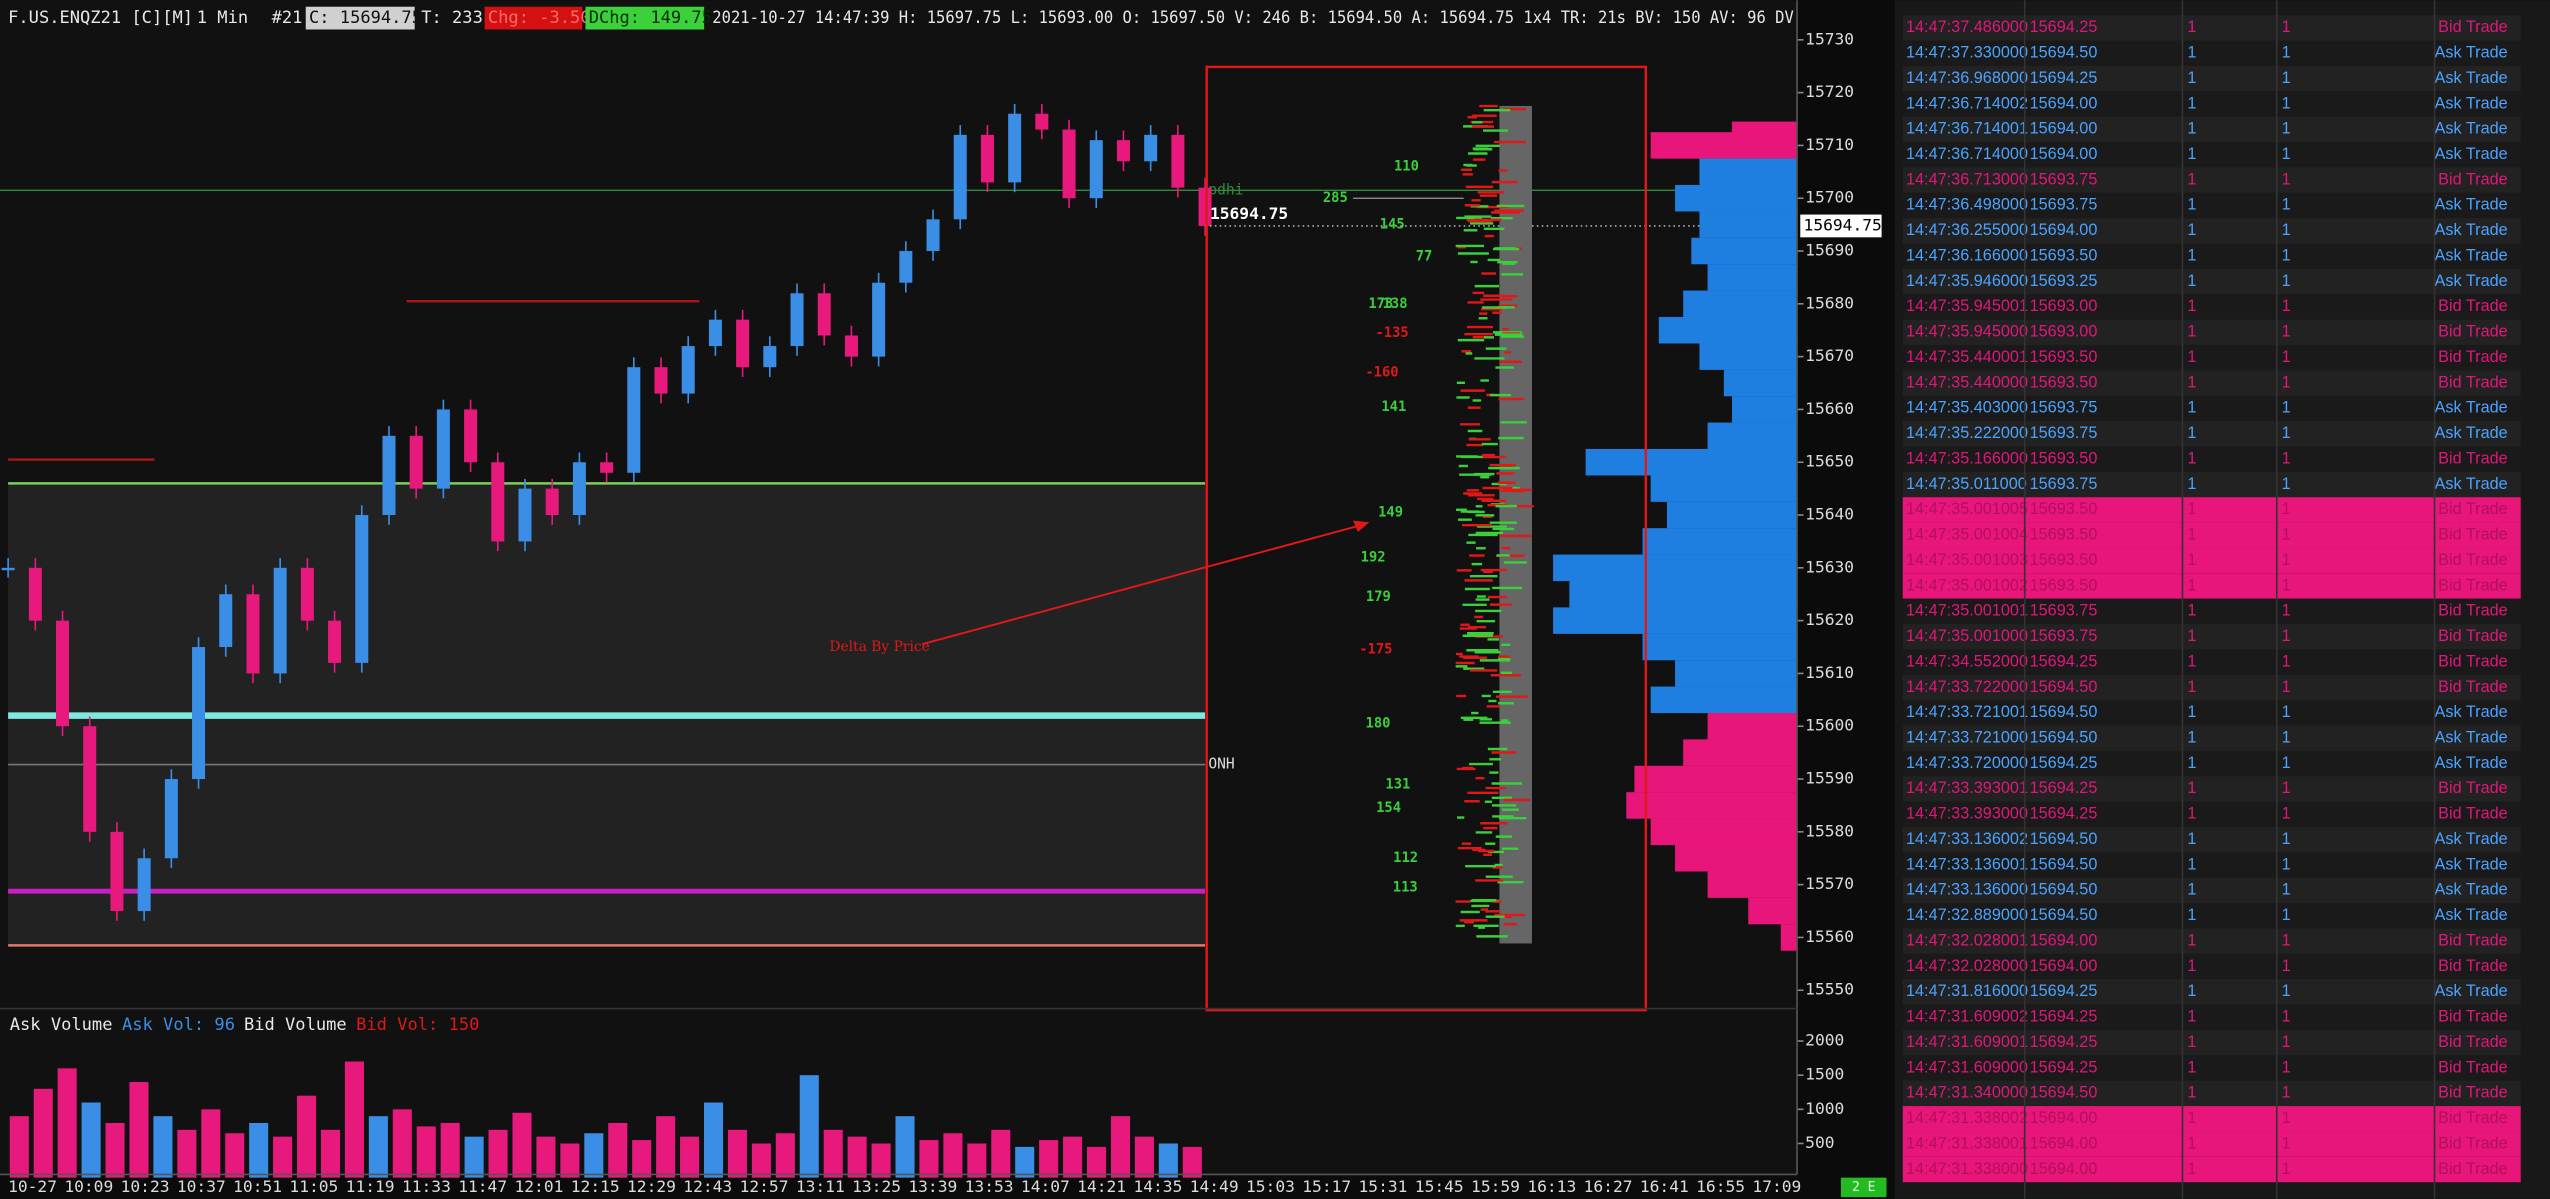 The width and height of the screenshot is (2550, 1199). What do you see at coordinates (1391, 333) in the screenshot?
I see `delta-label: -135` at bounding box center [1391, 333].